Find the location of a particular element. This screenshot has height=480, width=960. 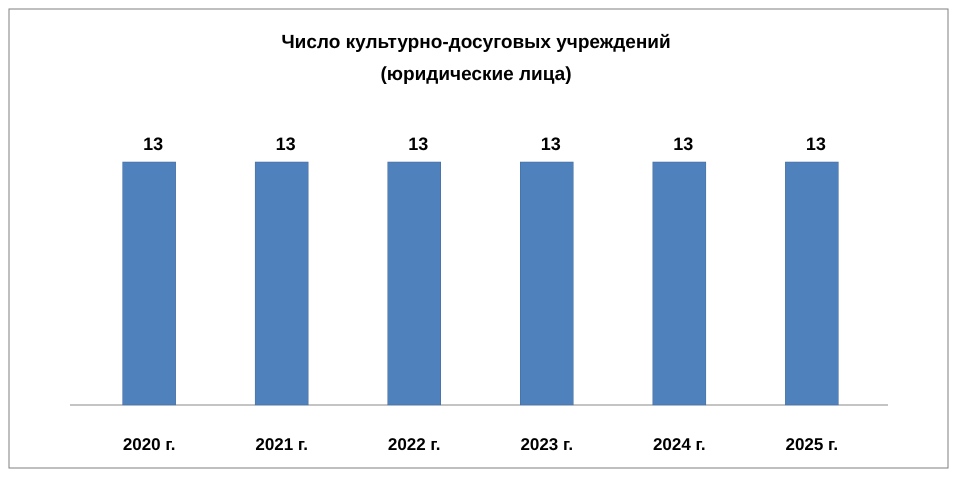

chart-title: Число культурно-досуговых учреждений is located at coordinates (476, 42).